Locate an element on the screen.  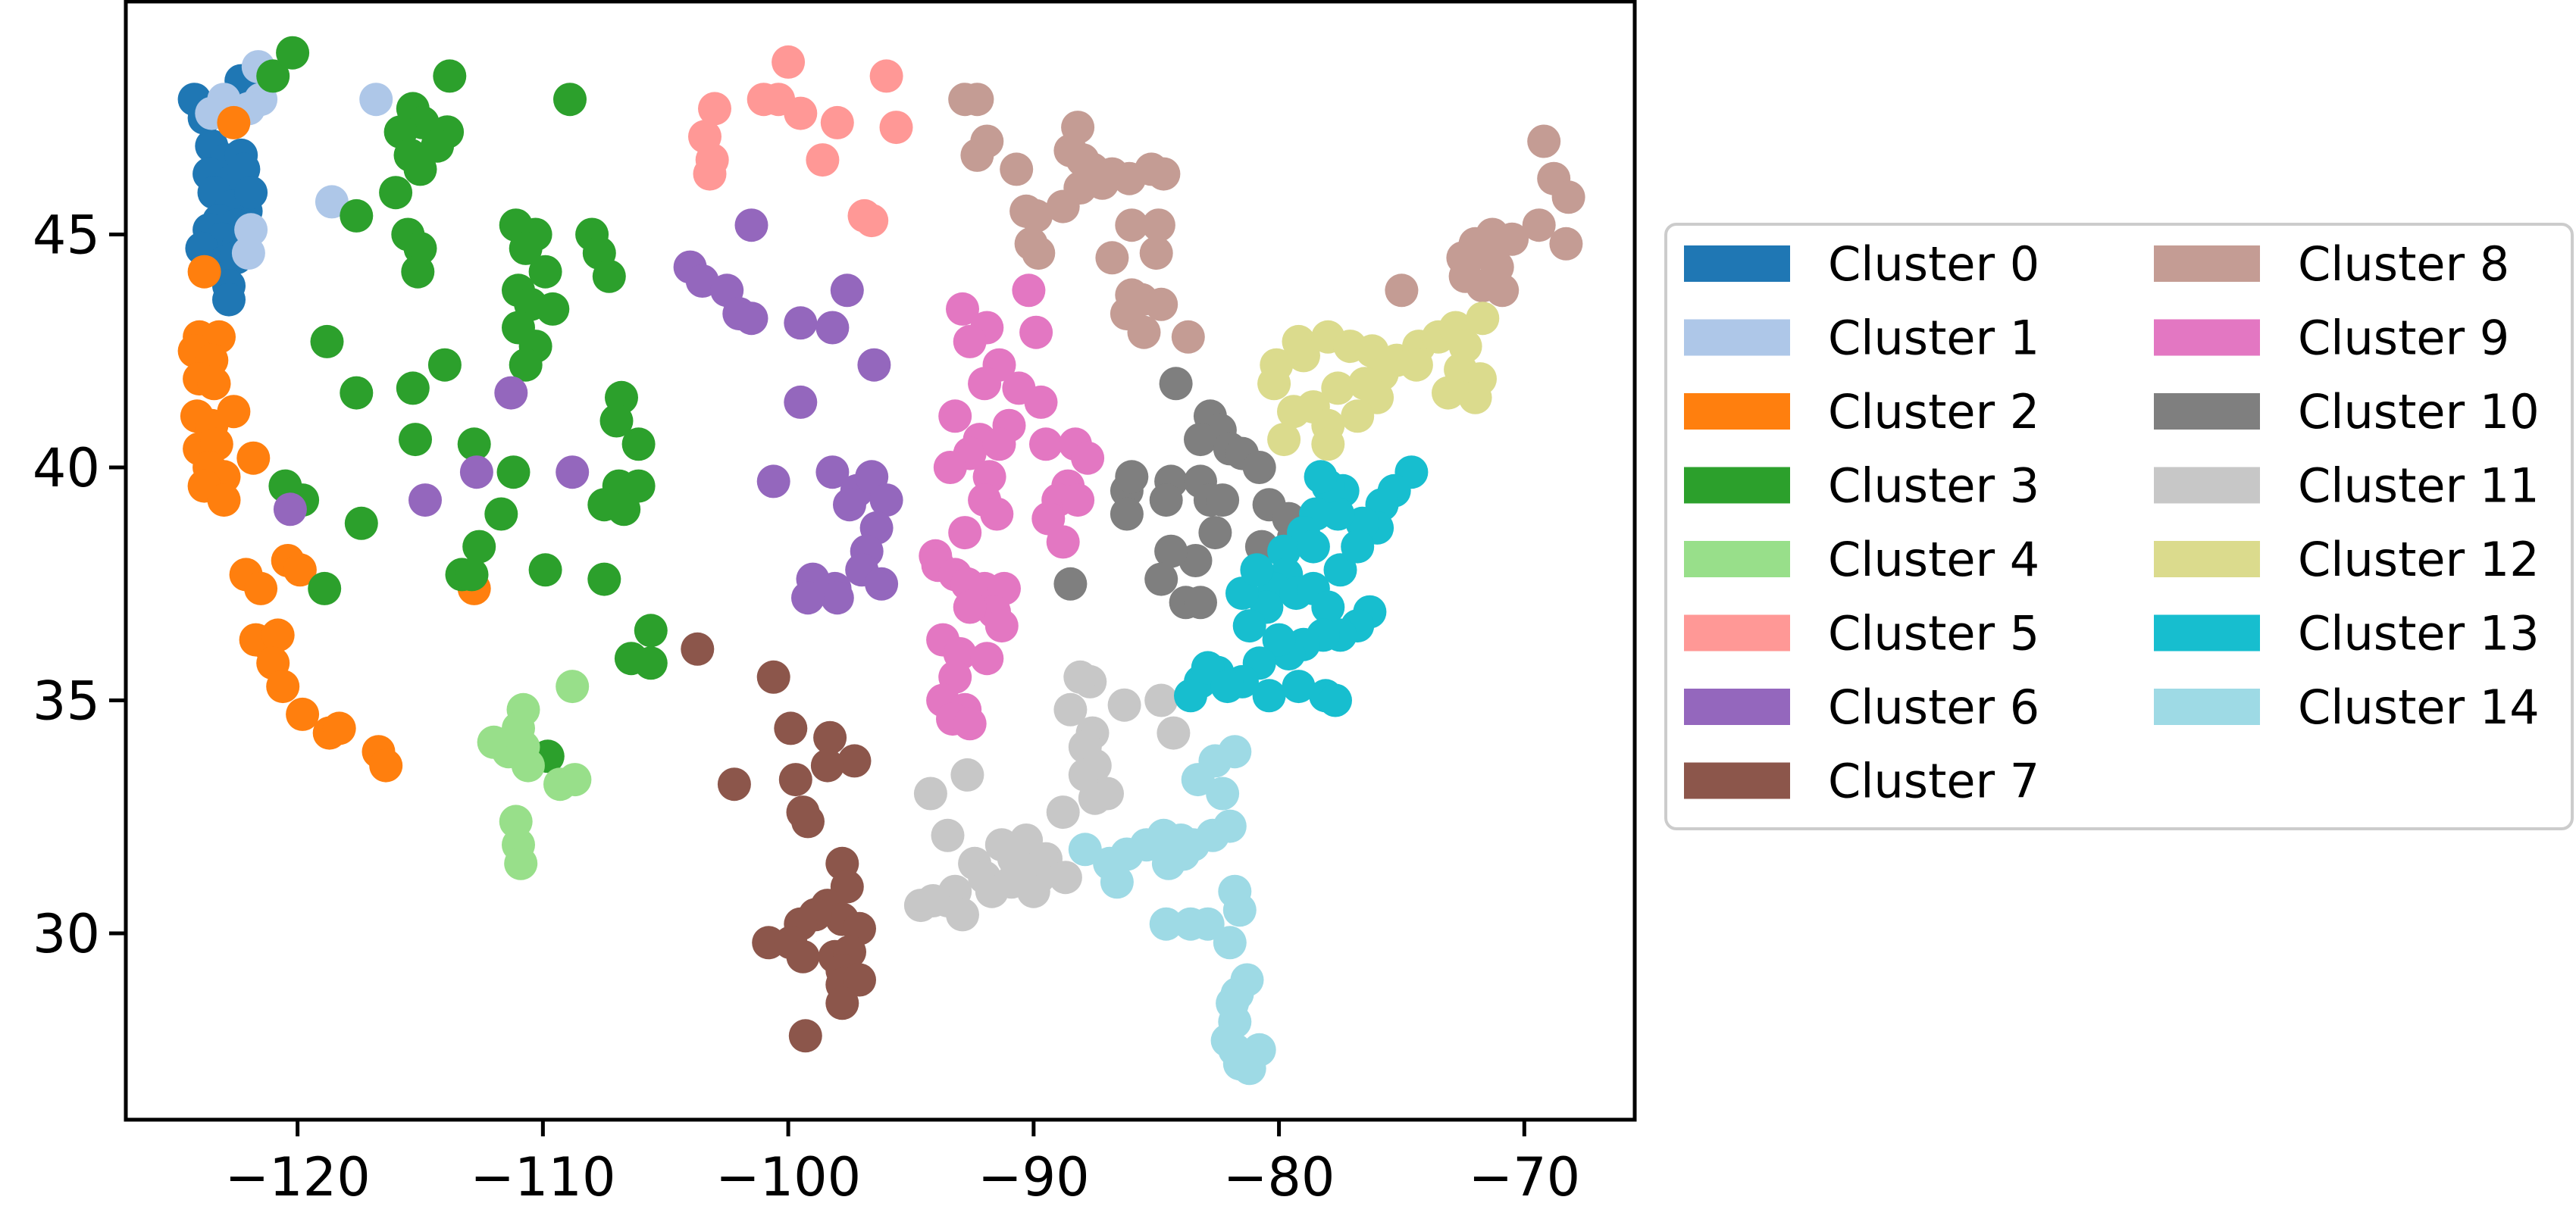
x-tick-label: −110 is located at coordinates (542, 1177).